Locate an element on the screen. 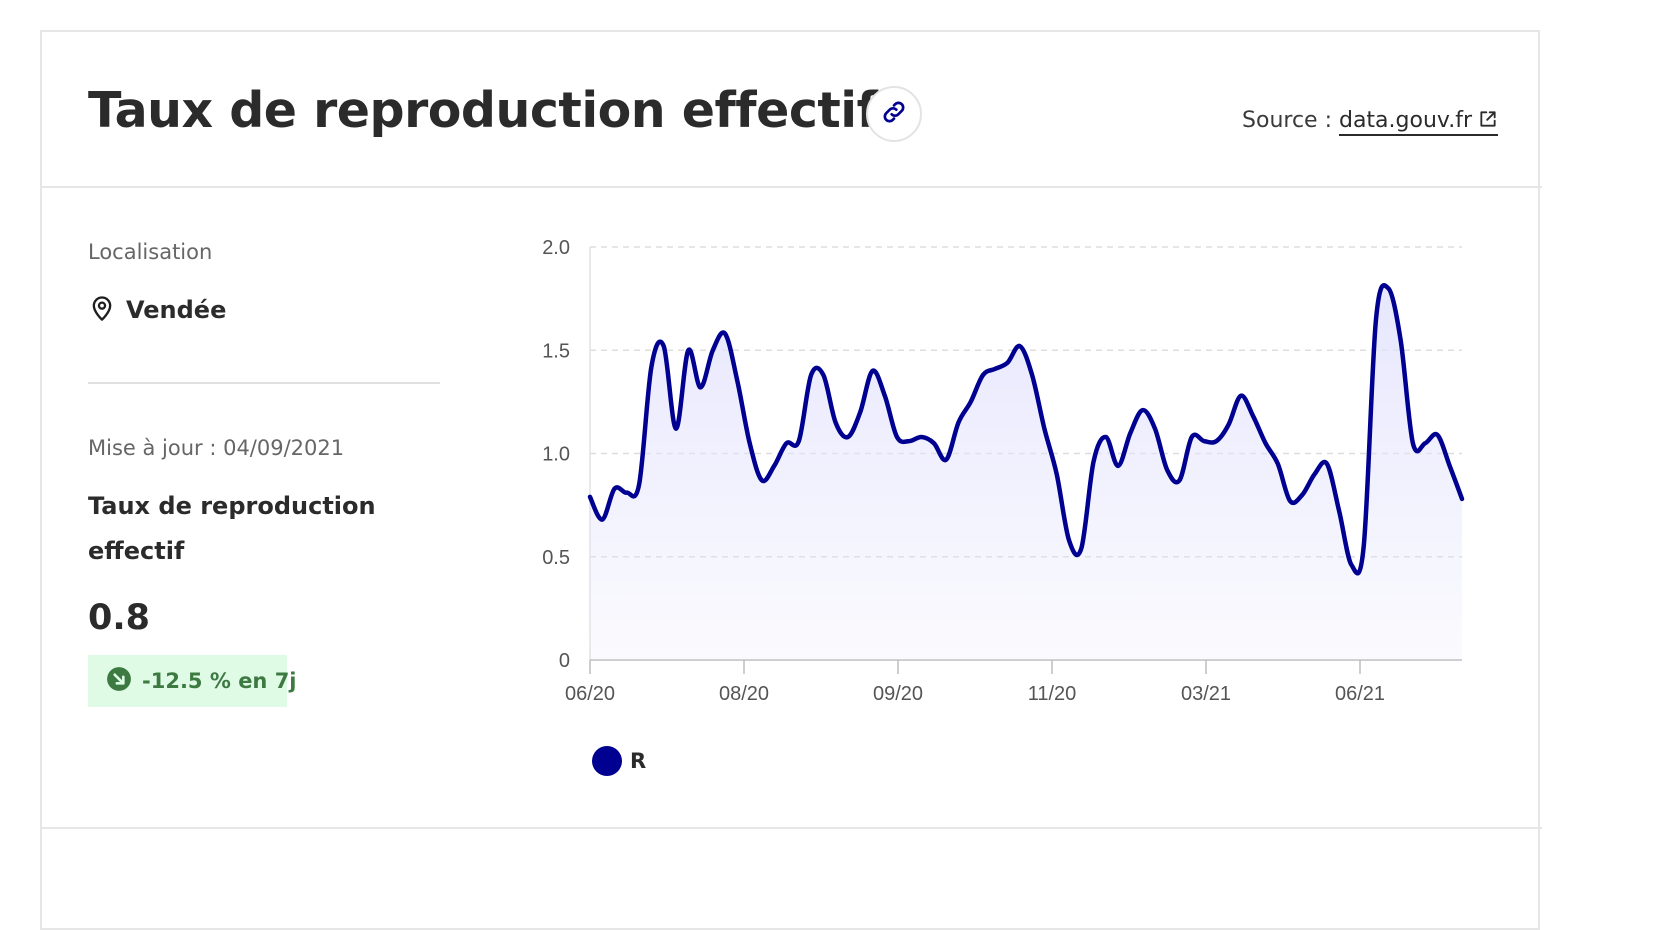 Image resolution: width=1670 pixels, height=930 pixels. source-link: data.gouv.fr is located at coordinates (1418, 122).